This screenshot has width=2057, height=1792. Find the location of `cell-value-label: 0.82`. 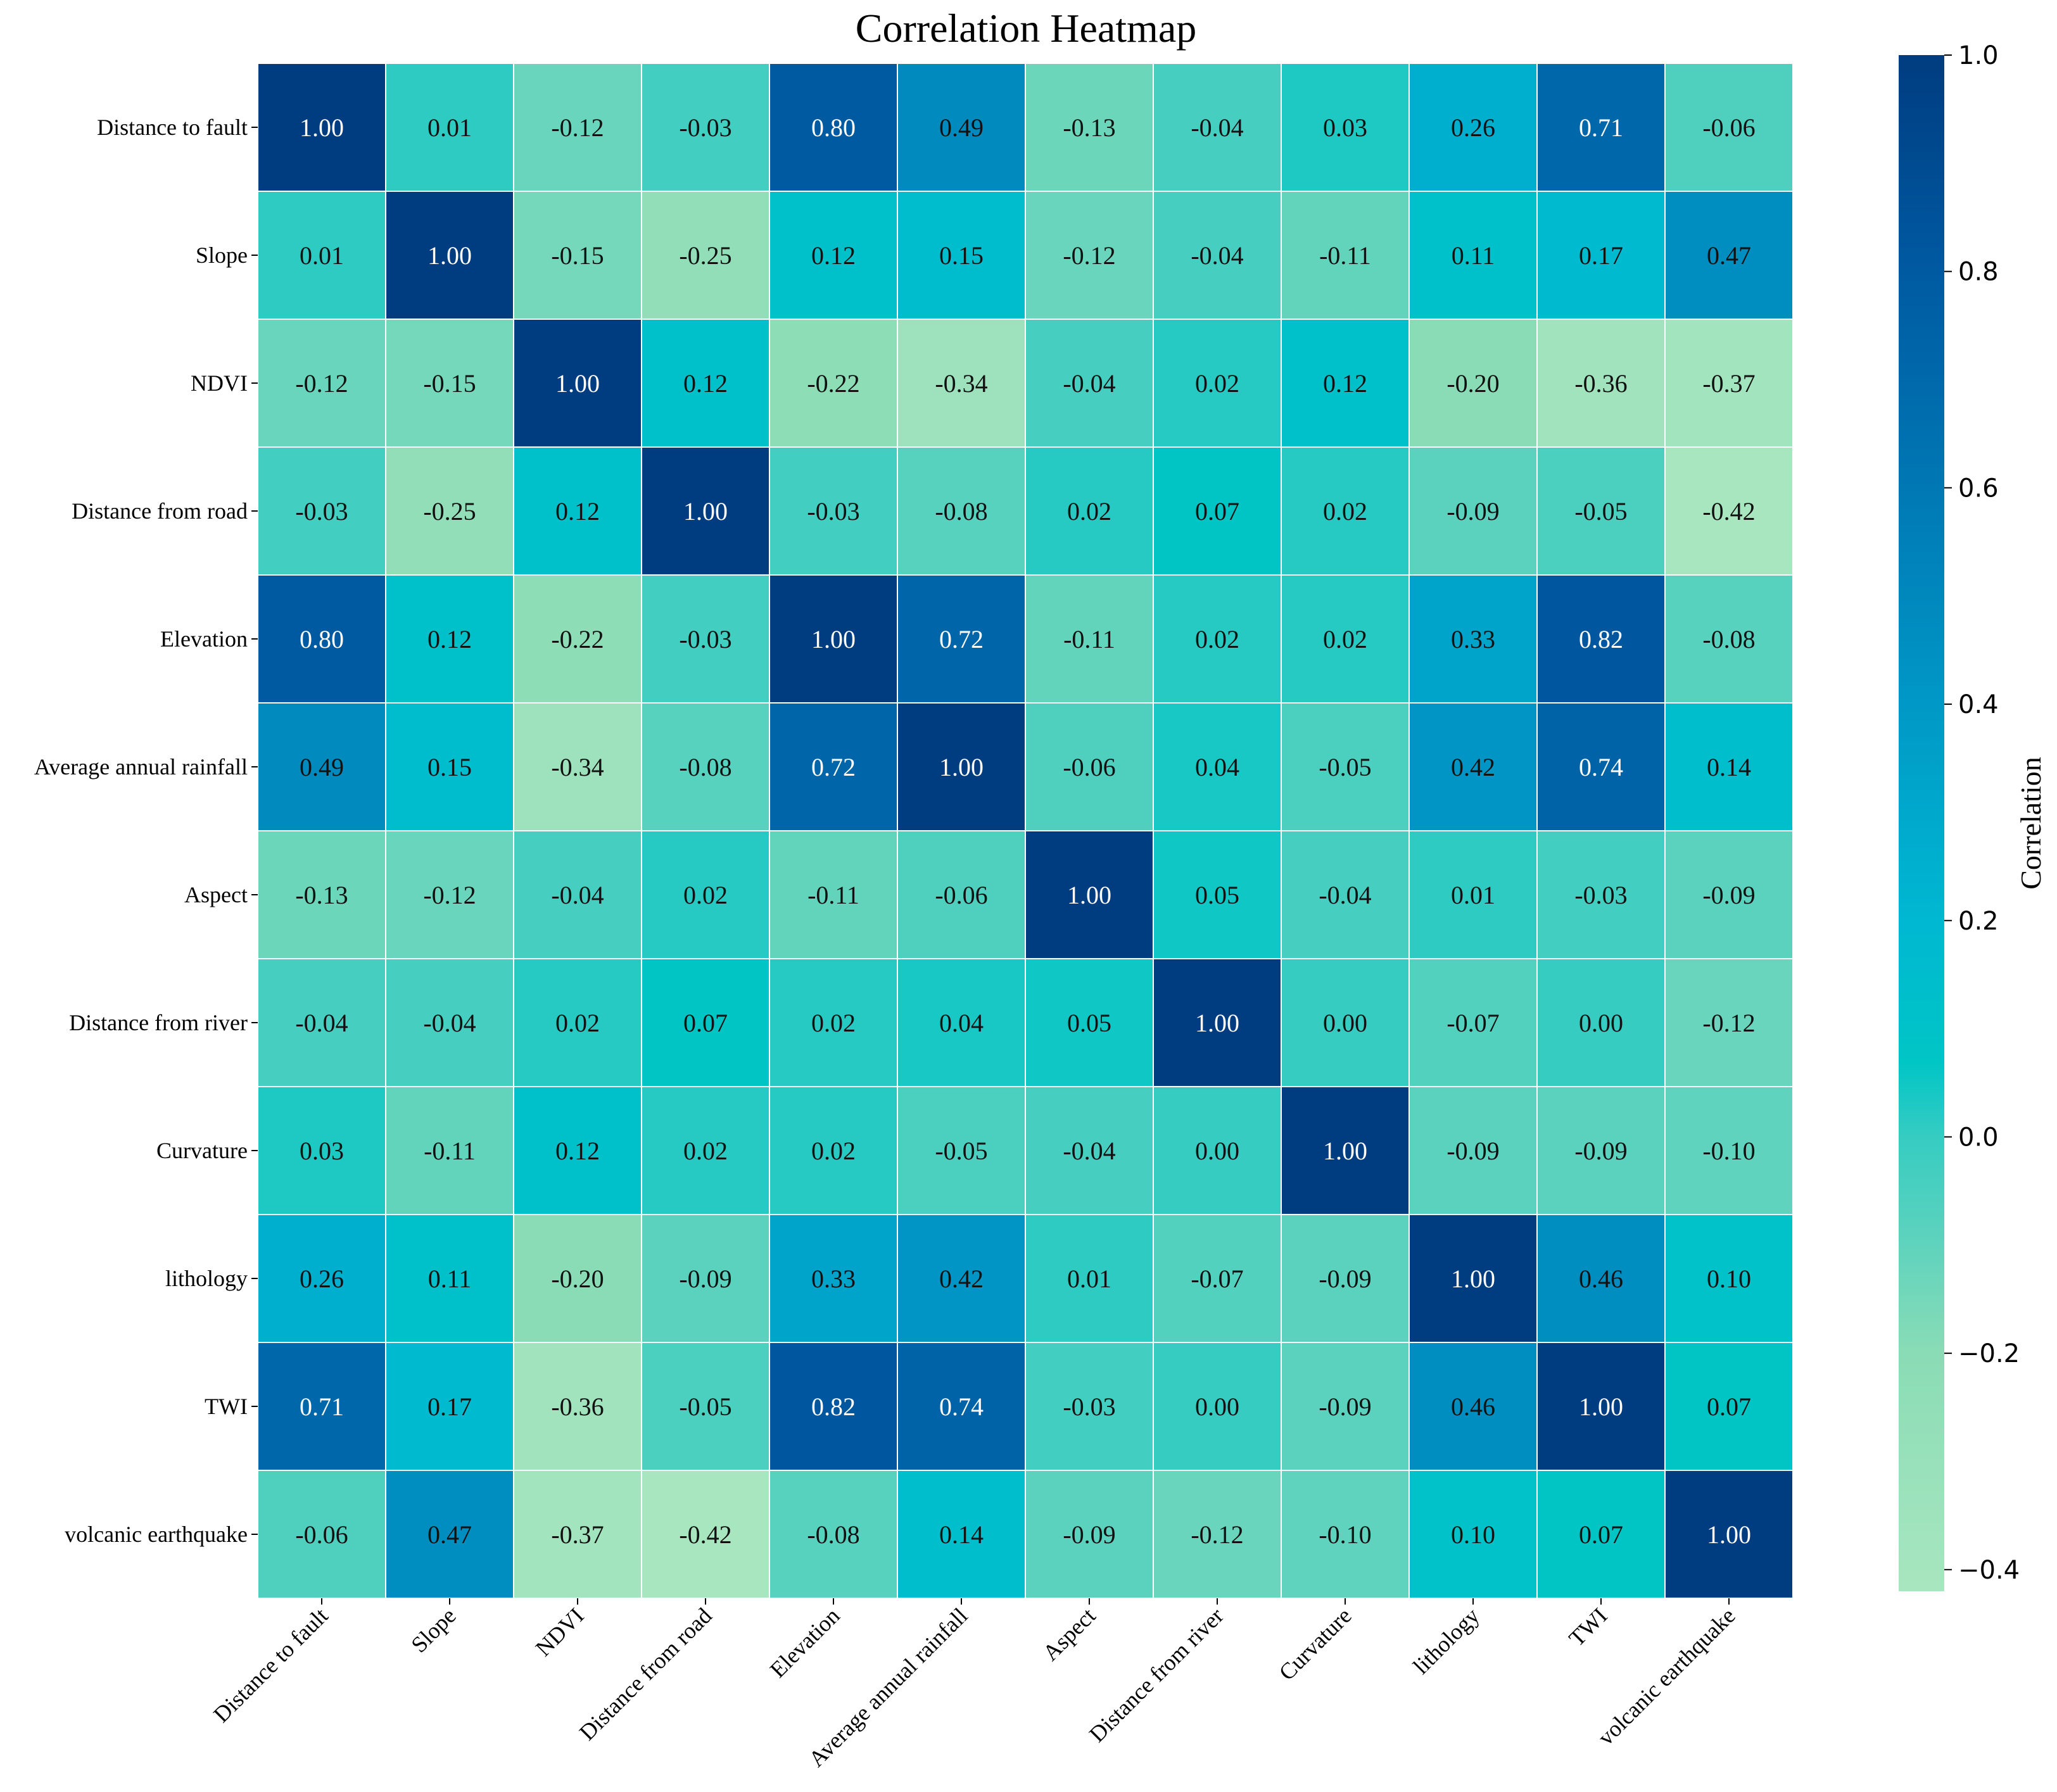

cell-value-label: 0.82 is located at coordinates (1601, 639).